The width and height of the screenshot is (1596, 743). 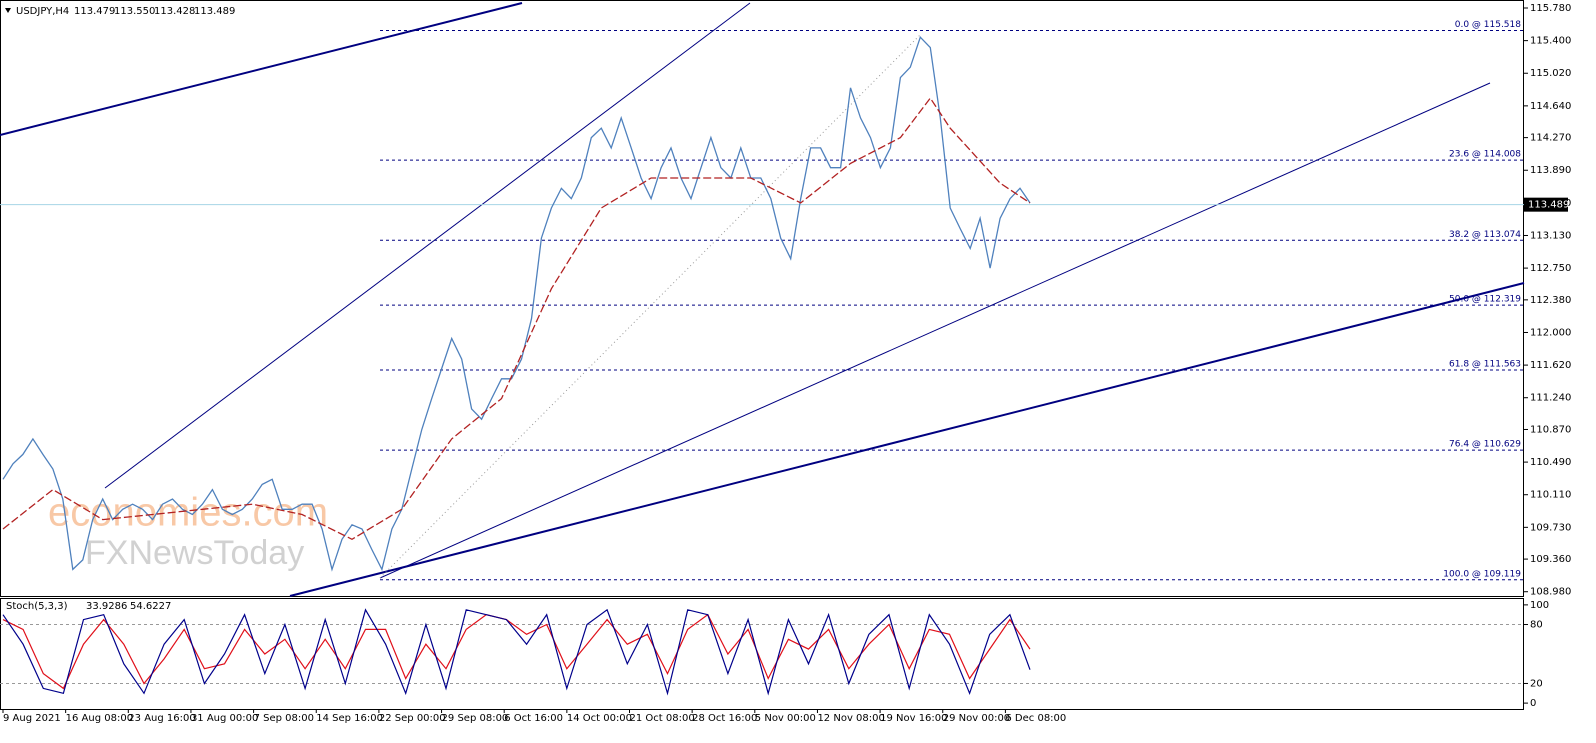 I want to click on stoch-signal, so click(x=516, y=651).